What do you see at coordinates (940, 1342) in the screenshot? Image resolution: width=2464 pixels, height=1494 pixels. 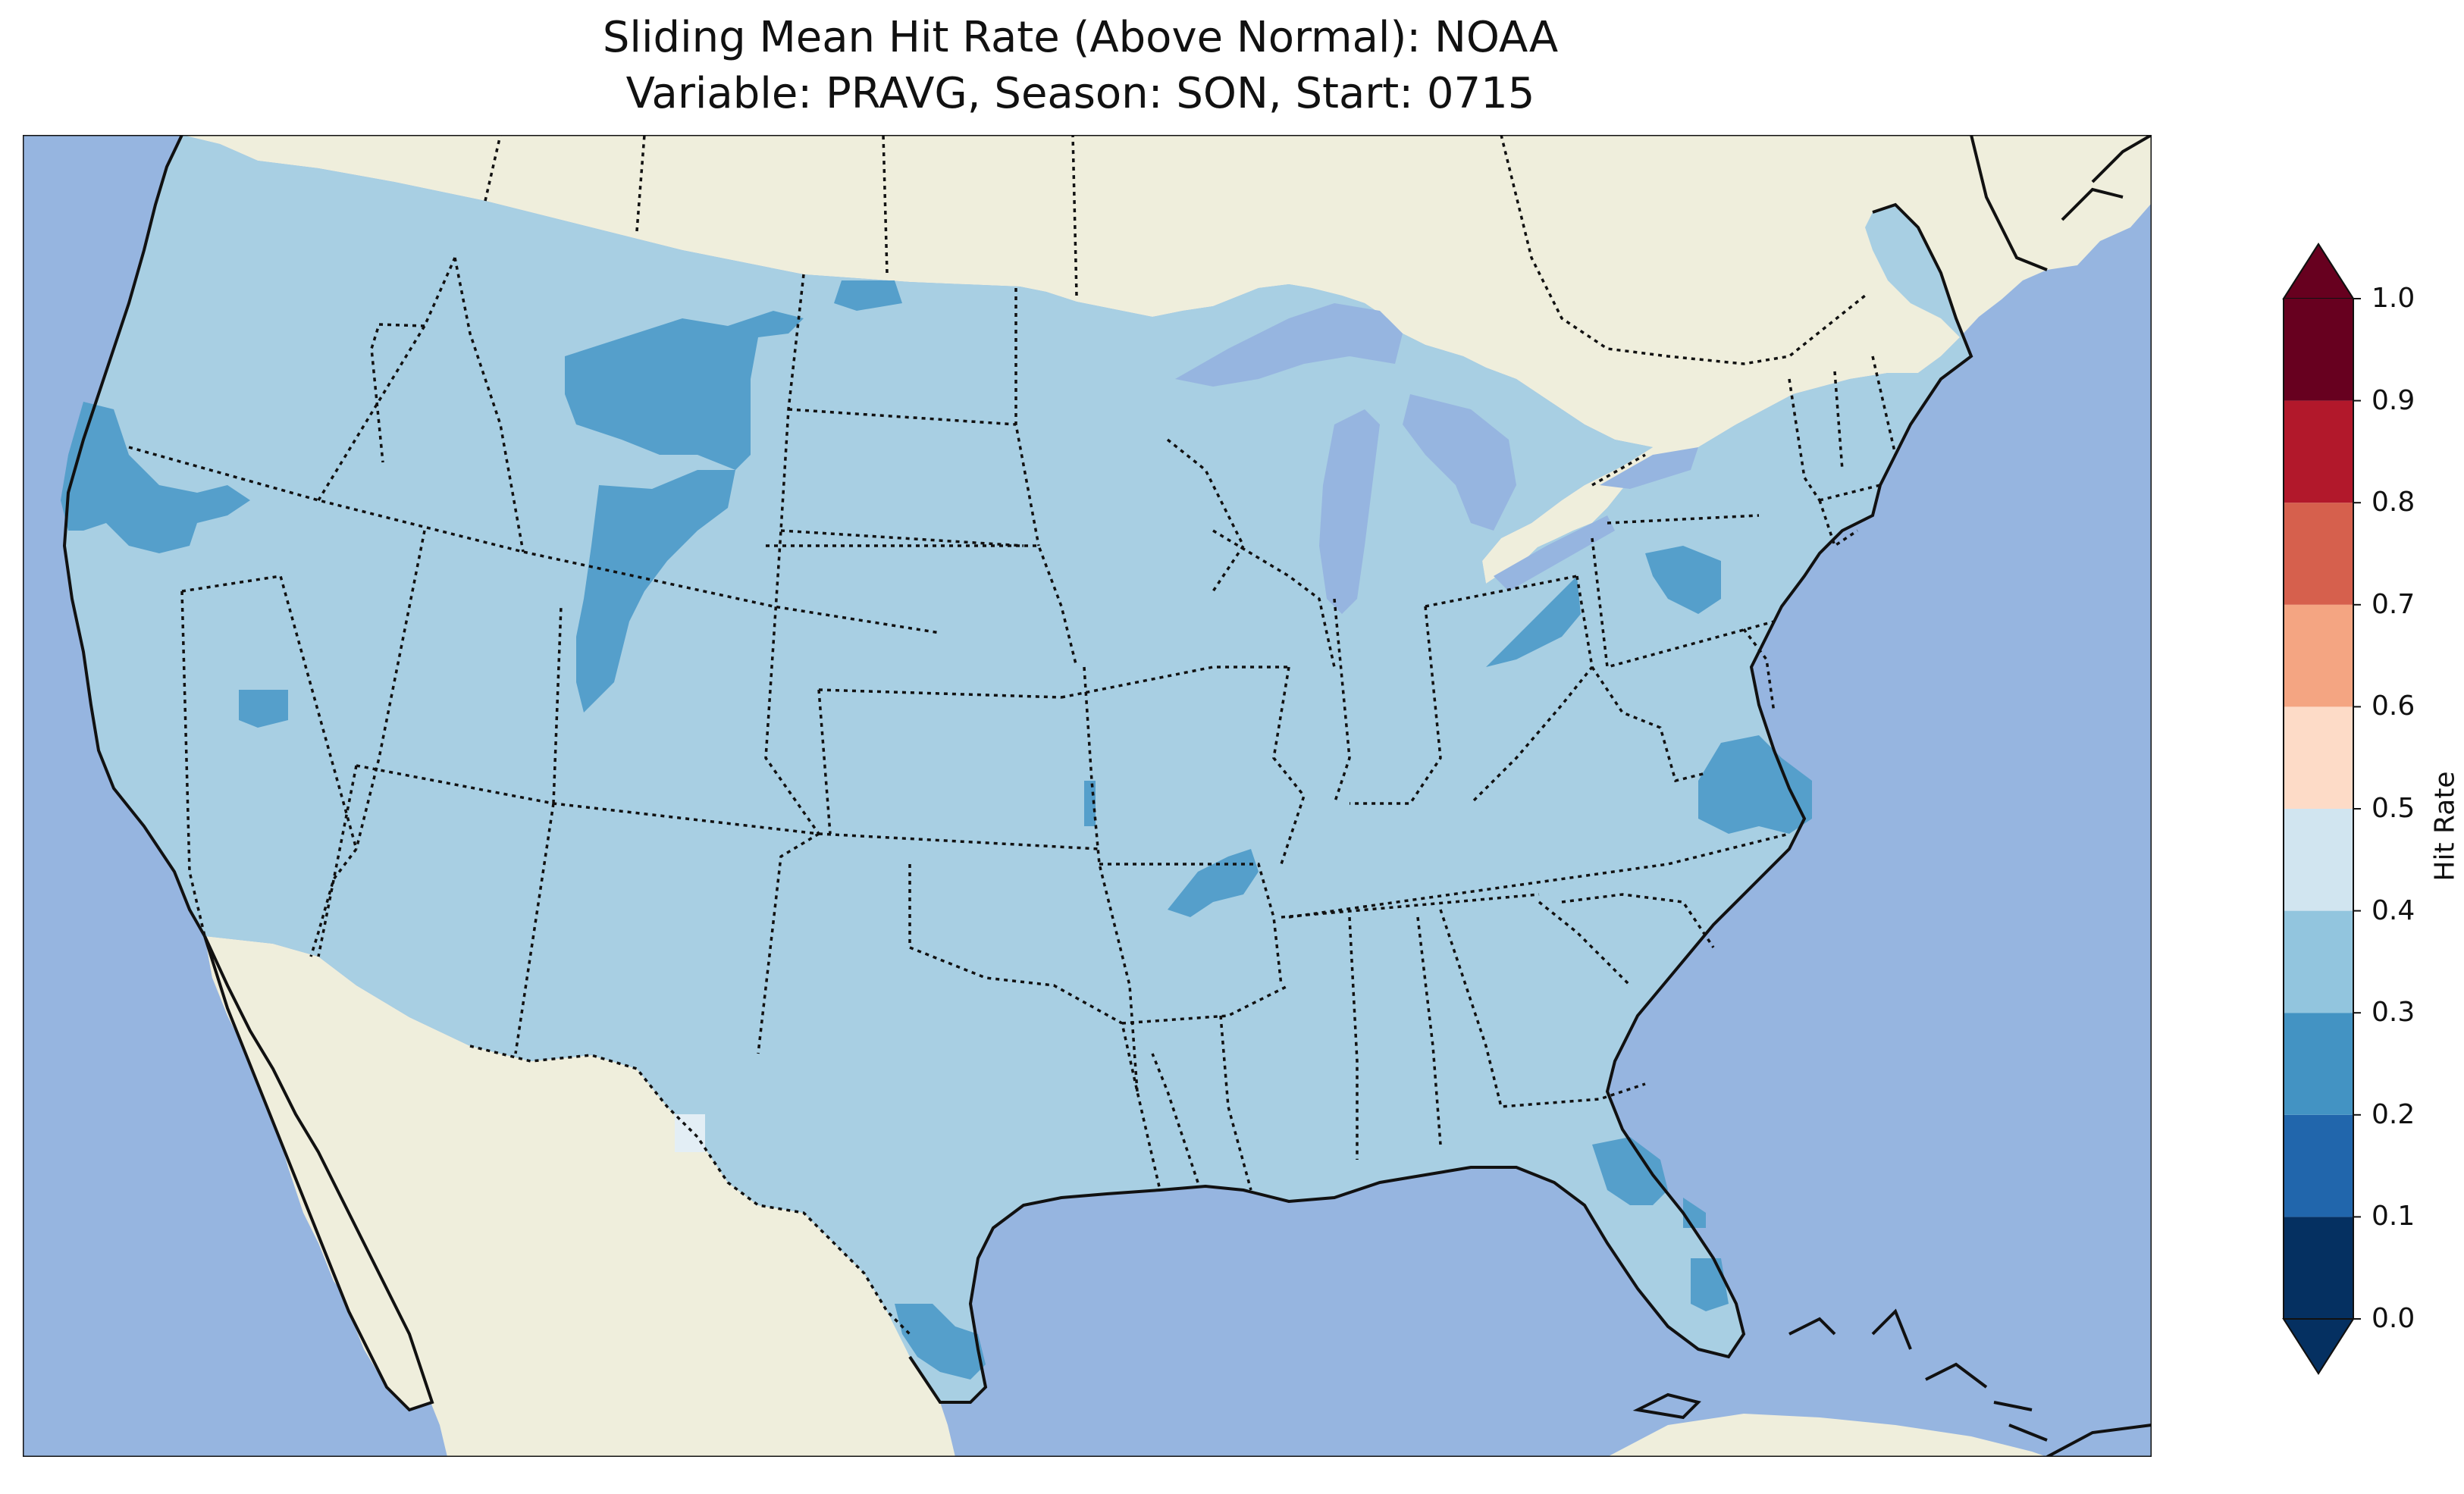 I see `hit-region-s-texas` at bounding box center [940, 1342].